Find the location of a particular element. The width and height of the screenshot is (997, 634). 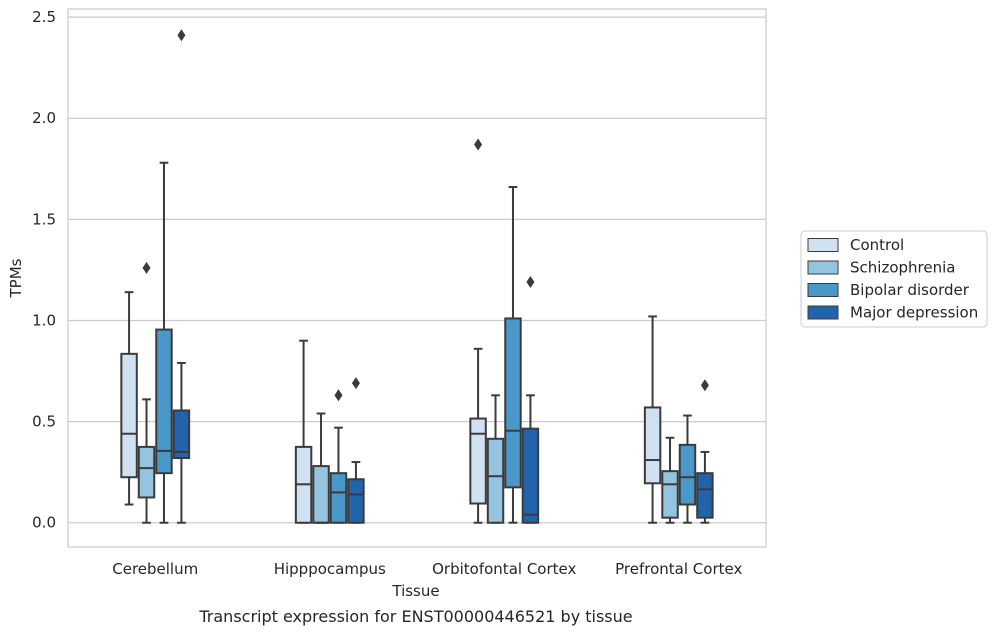

y-tick-label: 2.0 is located at coordinates (44, 118).